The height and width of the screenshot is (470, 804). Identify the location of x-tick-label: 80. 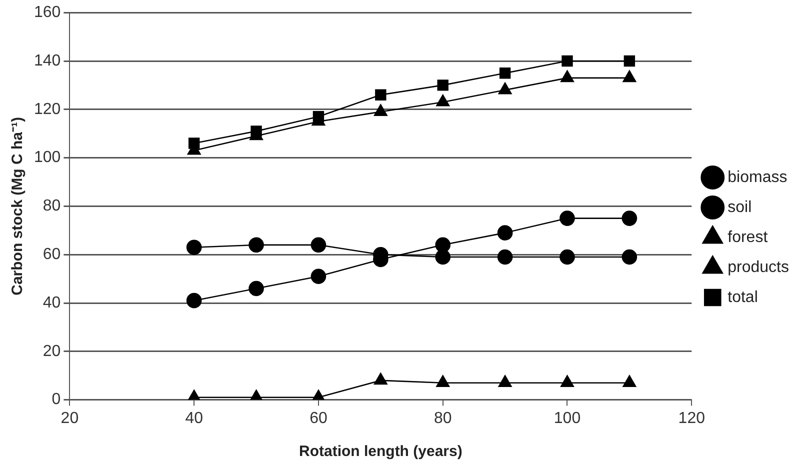
(443, 418).